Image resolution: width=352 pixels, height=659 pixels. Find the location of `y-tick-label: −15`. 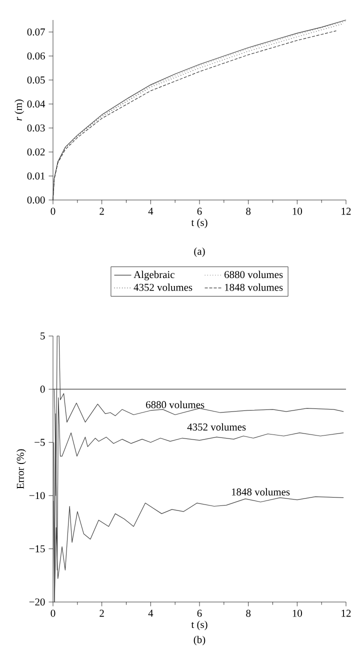

y-tick-label: −15 is located at coordinates (37, 548).